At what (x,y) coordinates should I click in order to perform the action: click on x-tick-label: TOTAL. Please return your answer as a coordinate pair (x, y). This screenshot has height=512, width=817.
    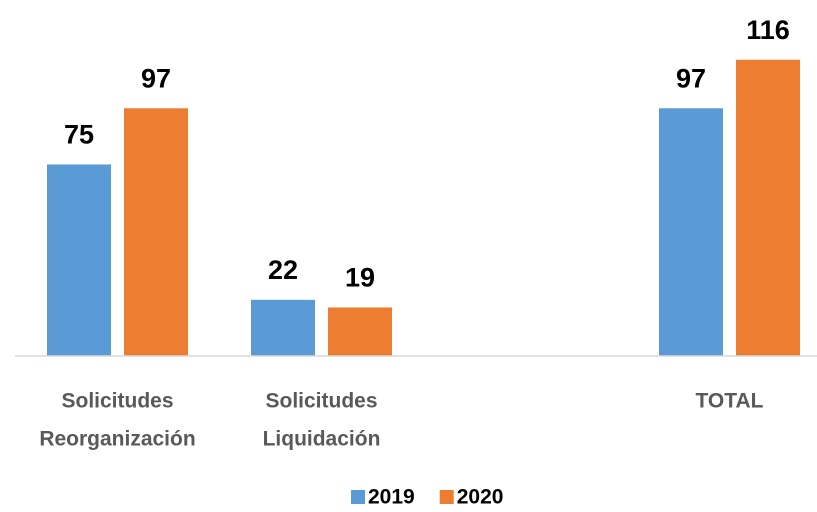
    Looking at the image, I should click on (729, 401).